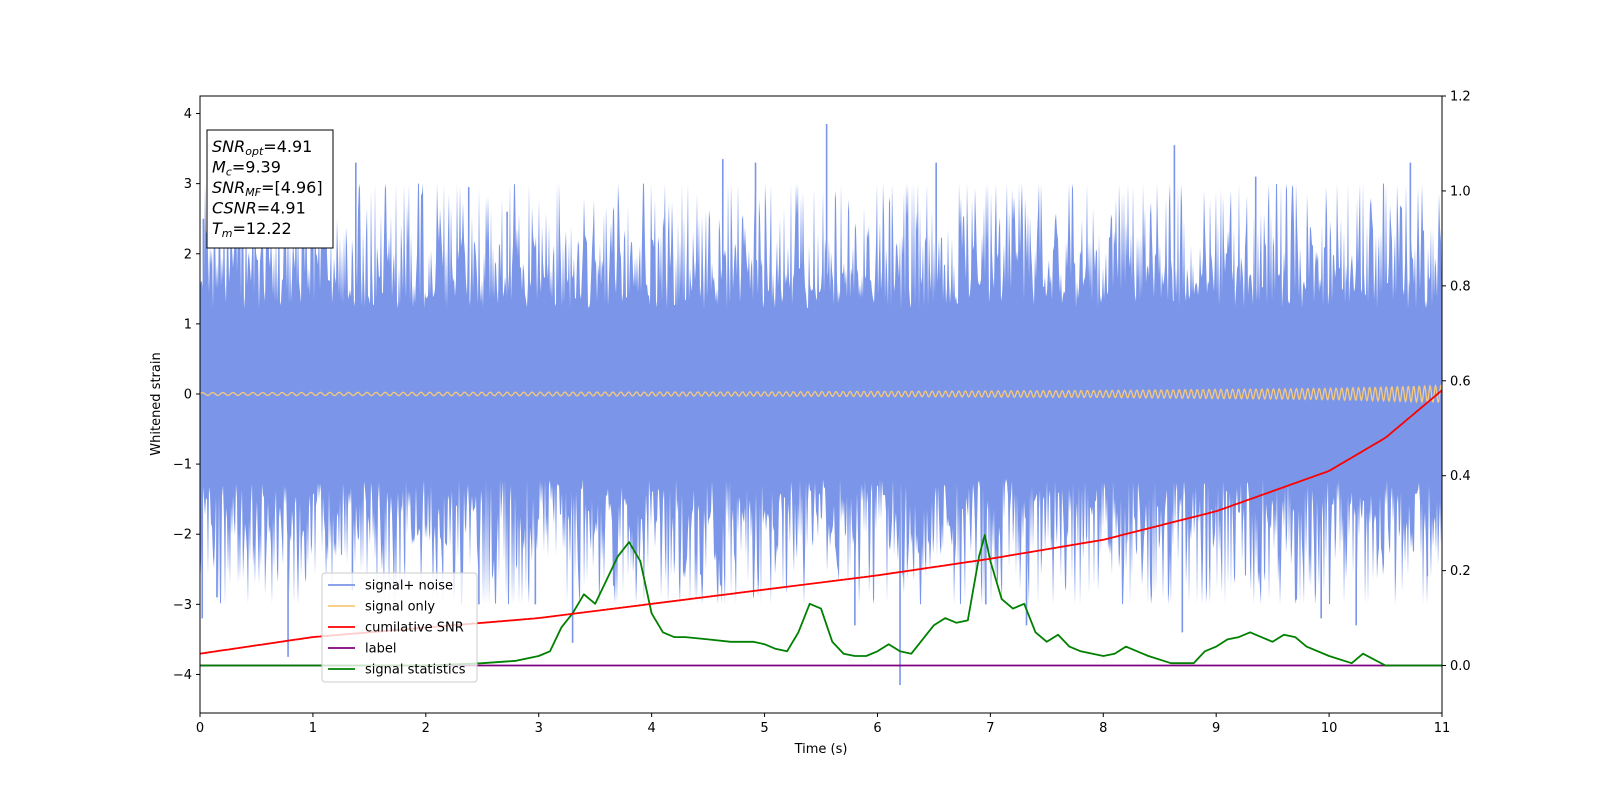 Image resolution: width=1600 pixels, height=800 pixels. I want to click on x-tick-label: 5, so click(764, 728).